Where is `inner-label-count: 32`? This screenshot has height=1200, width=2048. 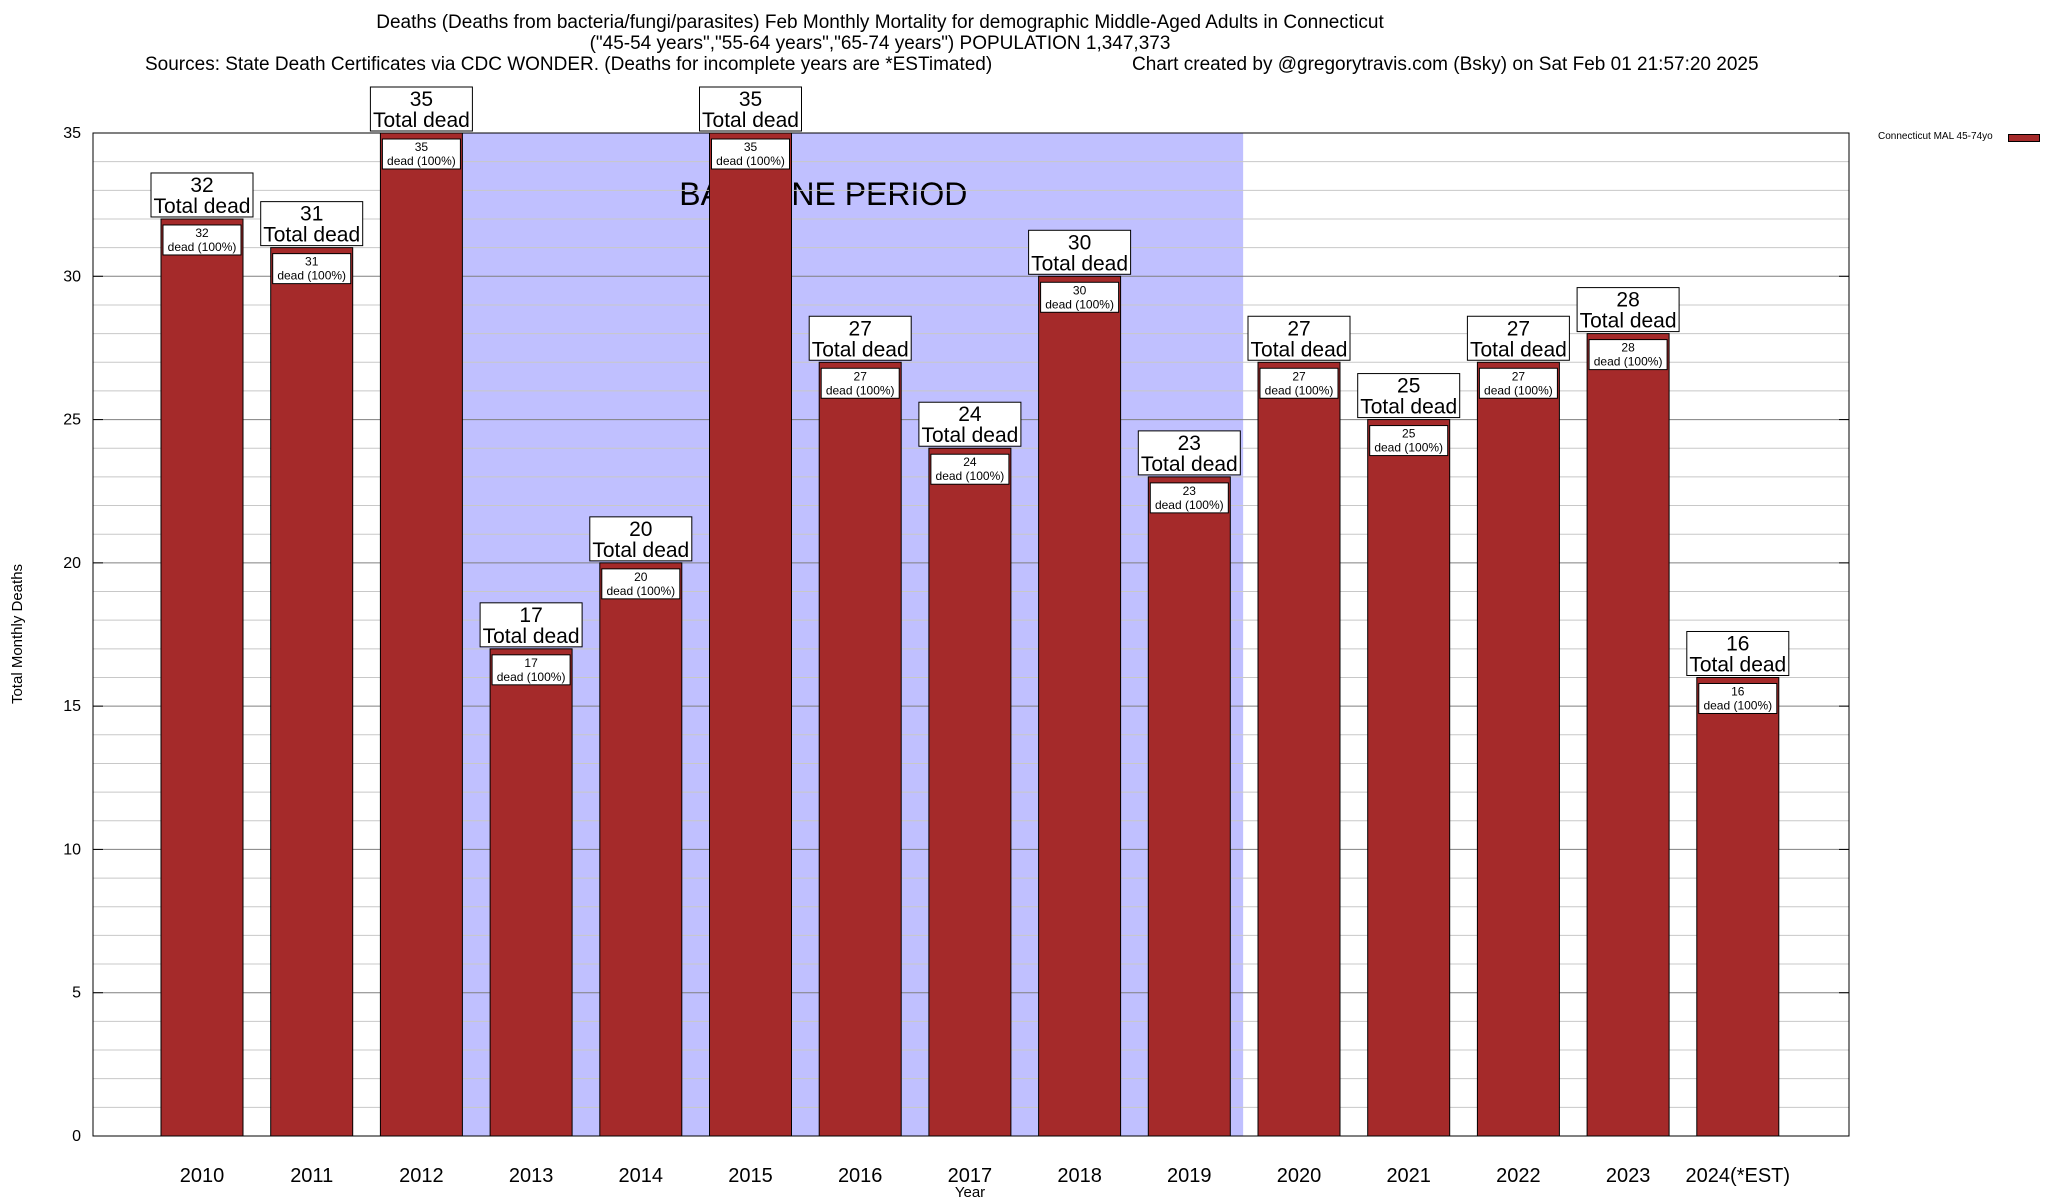
inner-label-count: 32 is located at coordinates (202, 233).